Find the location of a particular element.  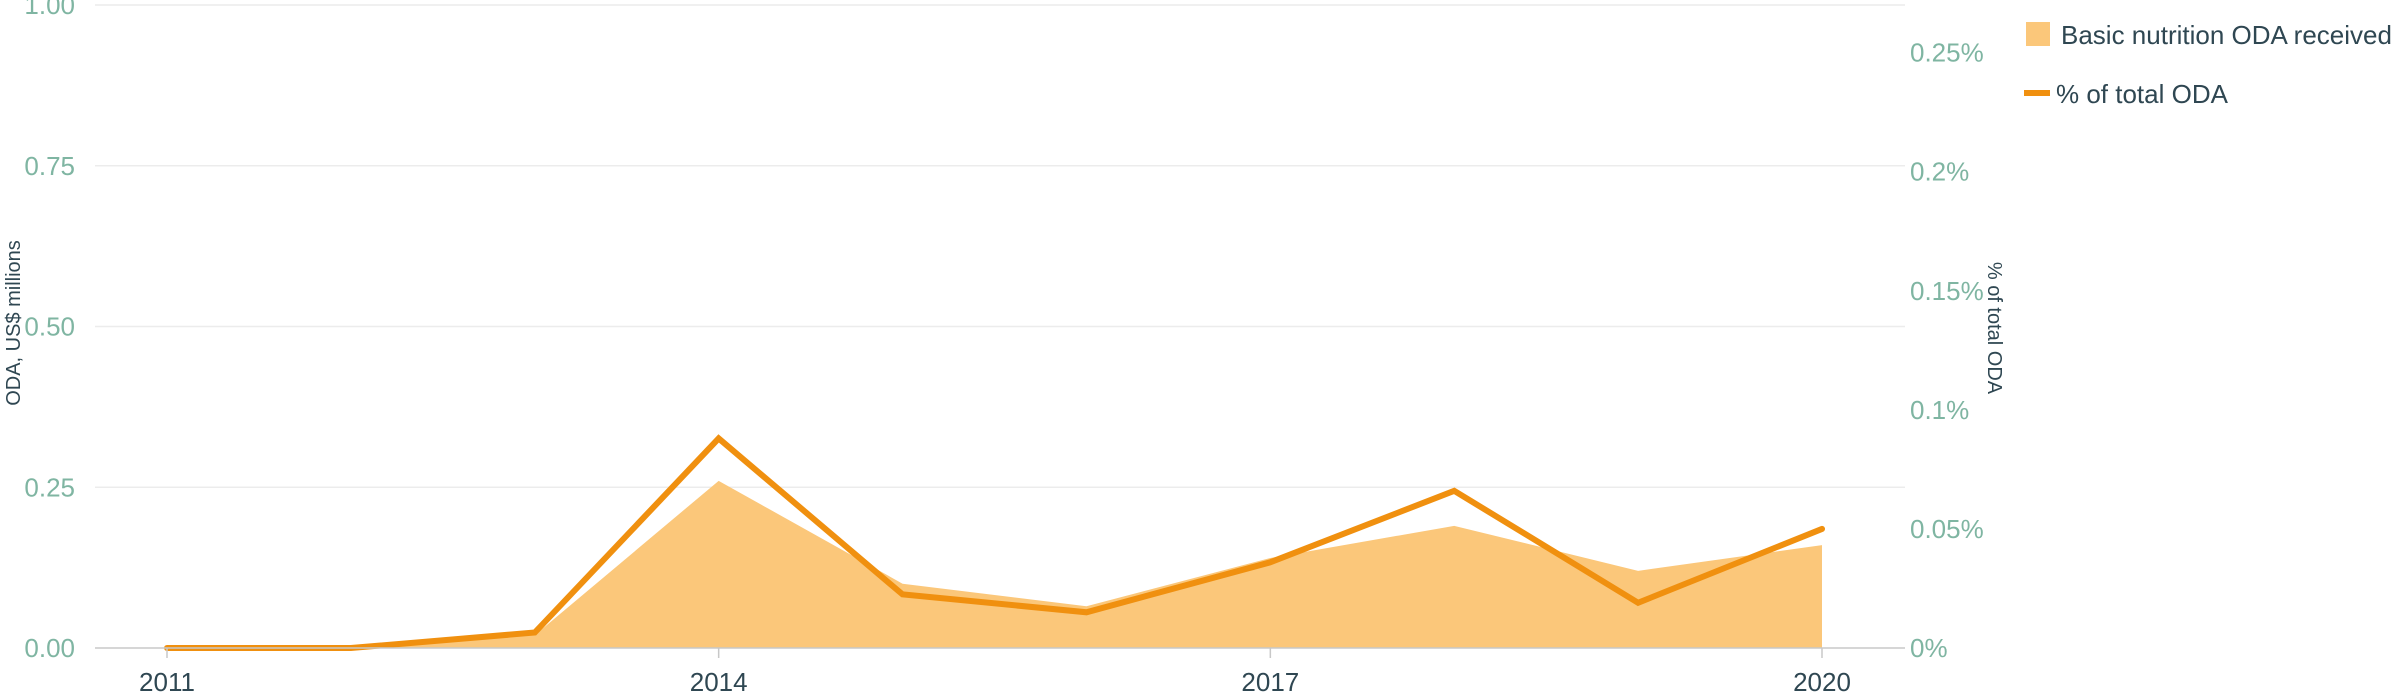

left-axis-tick-label: 0.25 is located at coordinates (49, 487).